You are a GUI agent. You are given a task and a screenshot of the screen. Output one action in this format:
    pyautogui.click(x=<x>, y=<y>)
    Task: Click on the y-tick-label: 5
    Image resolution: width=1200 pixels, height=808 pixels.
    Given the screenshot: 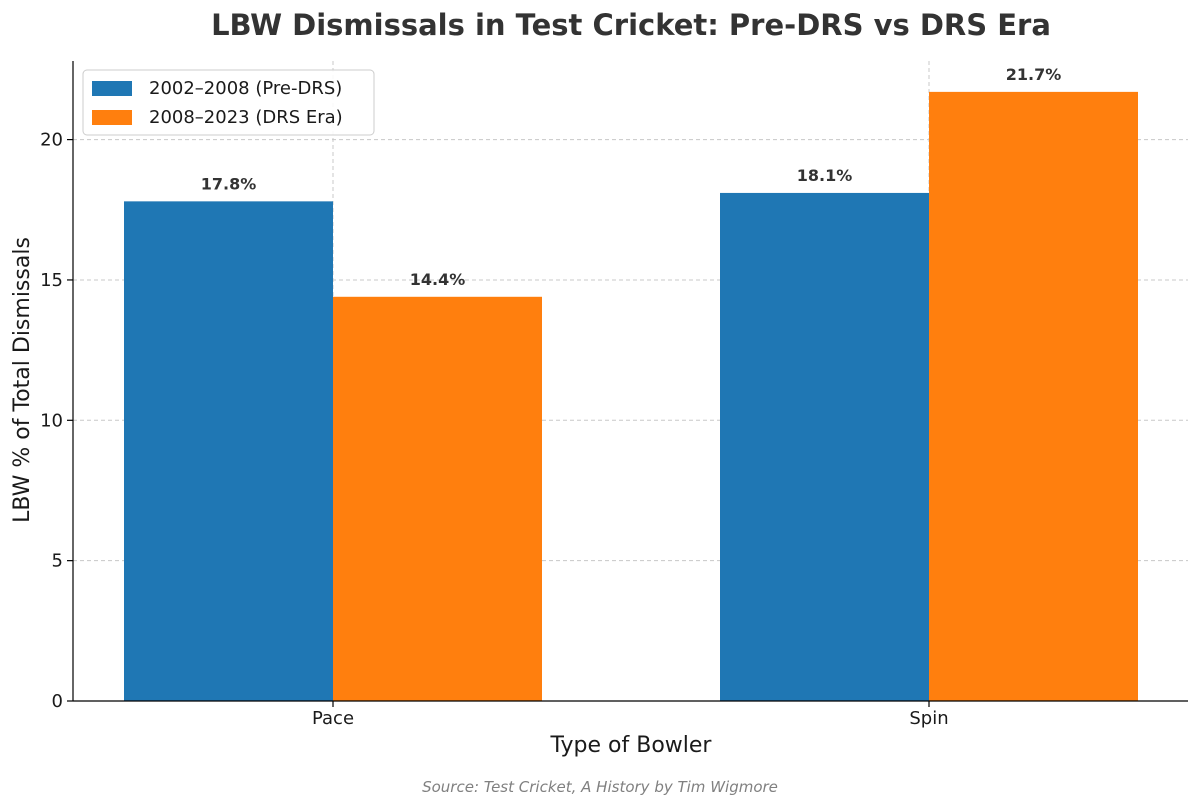 What is the action you would take?
    pyautogui.click(x=57, y=561)
    